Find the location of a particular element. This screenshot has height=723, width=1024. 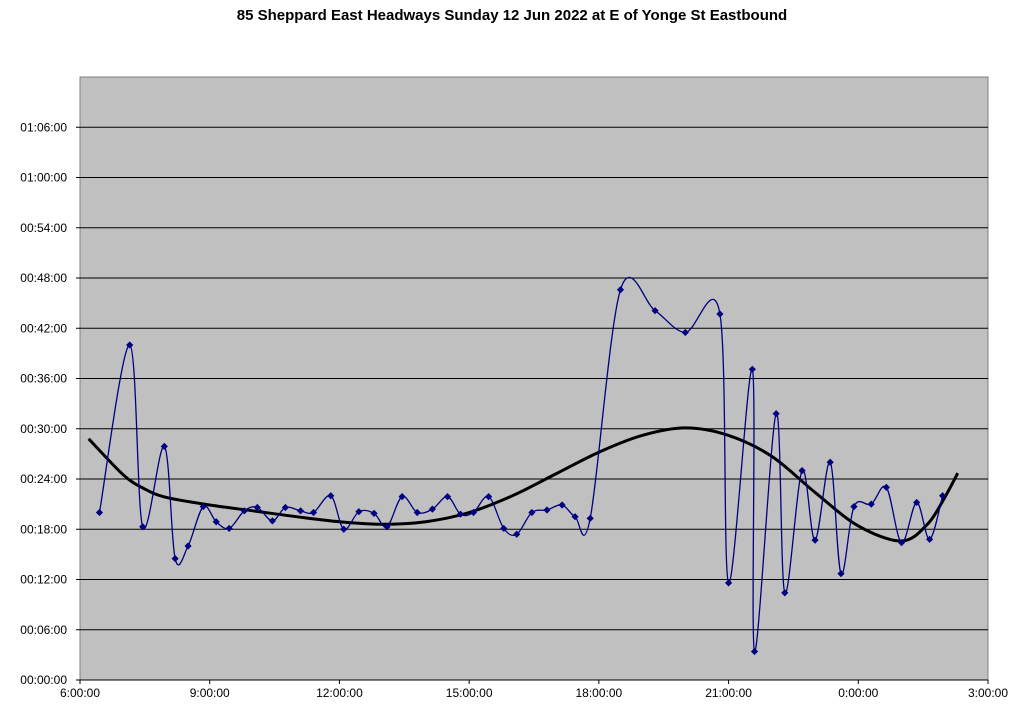

y-tick-label: 00:00:00 is located at coordinates (43, 680).